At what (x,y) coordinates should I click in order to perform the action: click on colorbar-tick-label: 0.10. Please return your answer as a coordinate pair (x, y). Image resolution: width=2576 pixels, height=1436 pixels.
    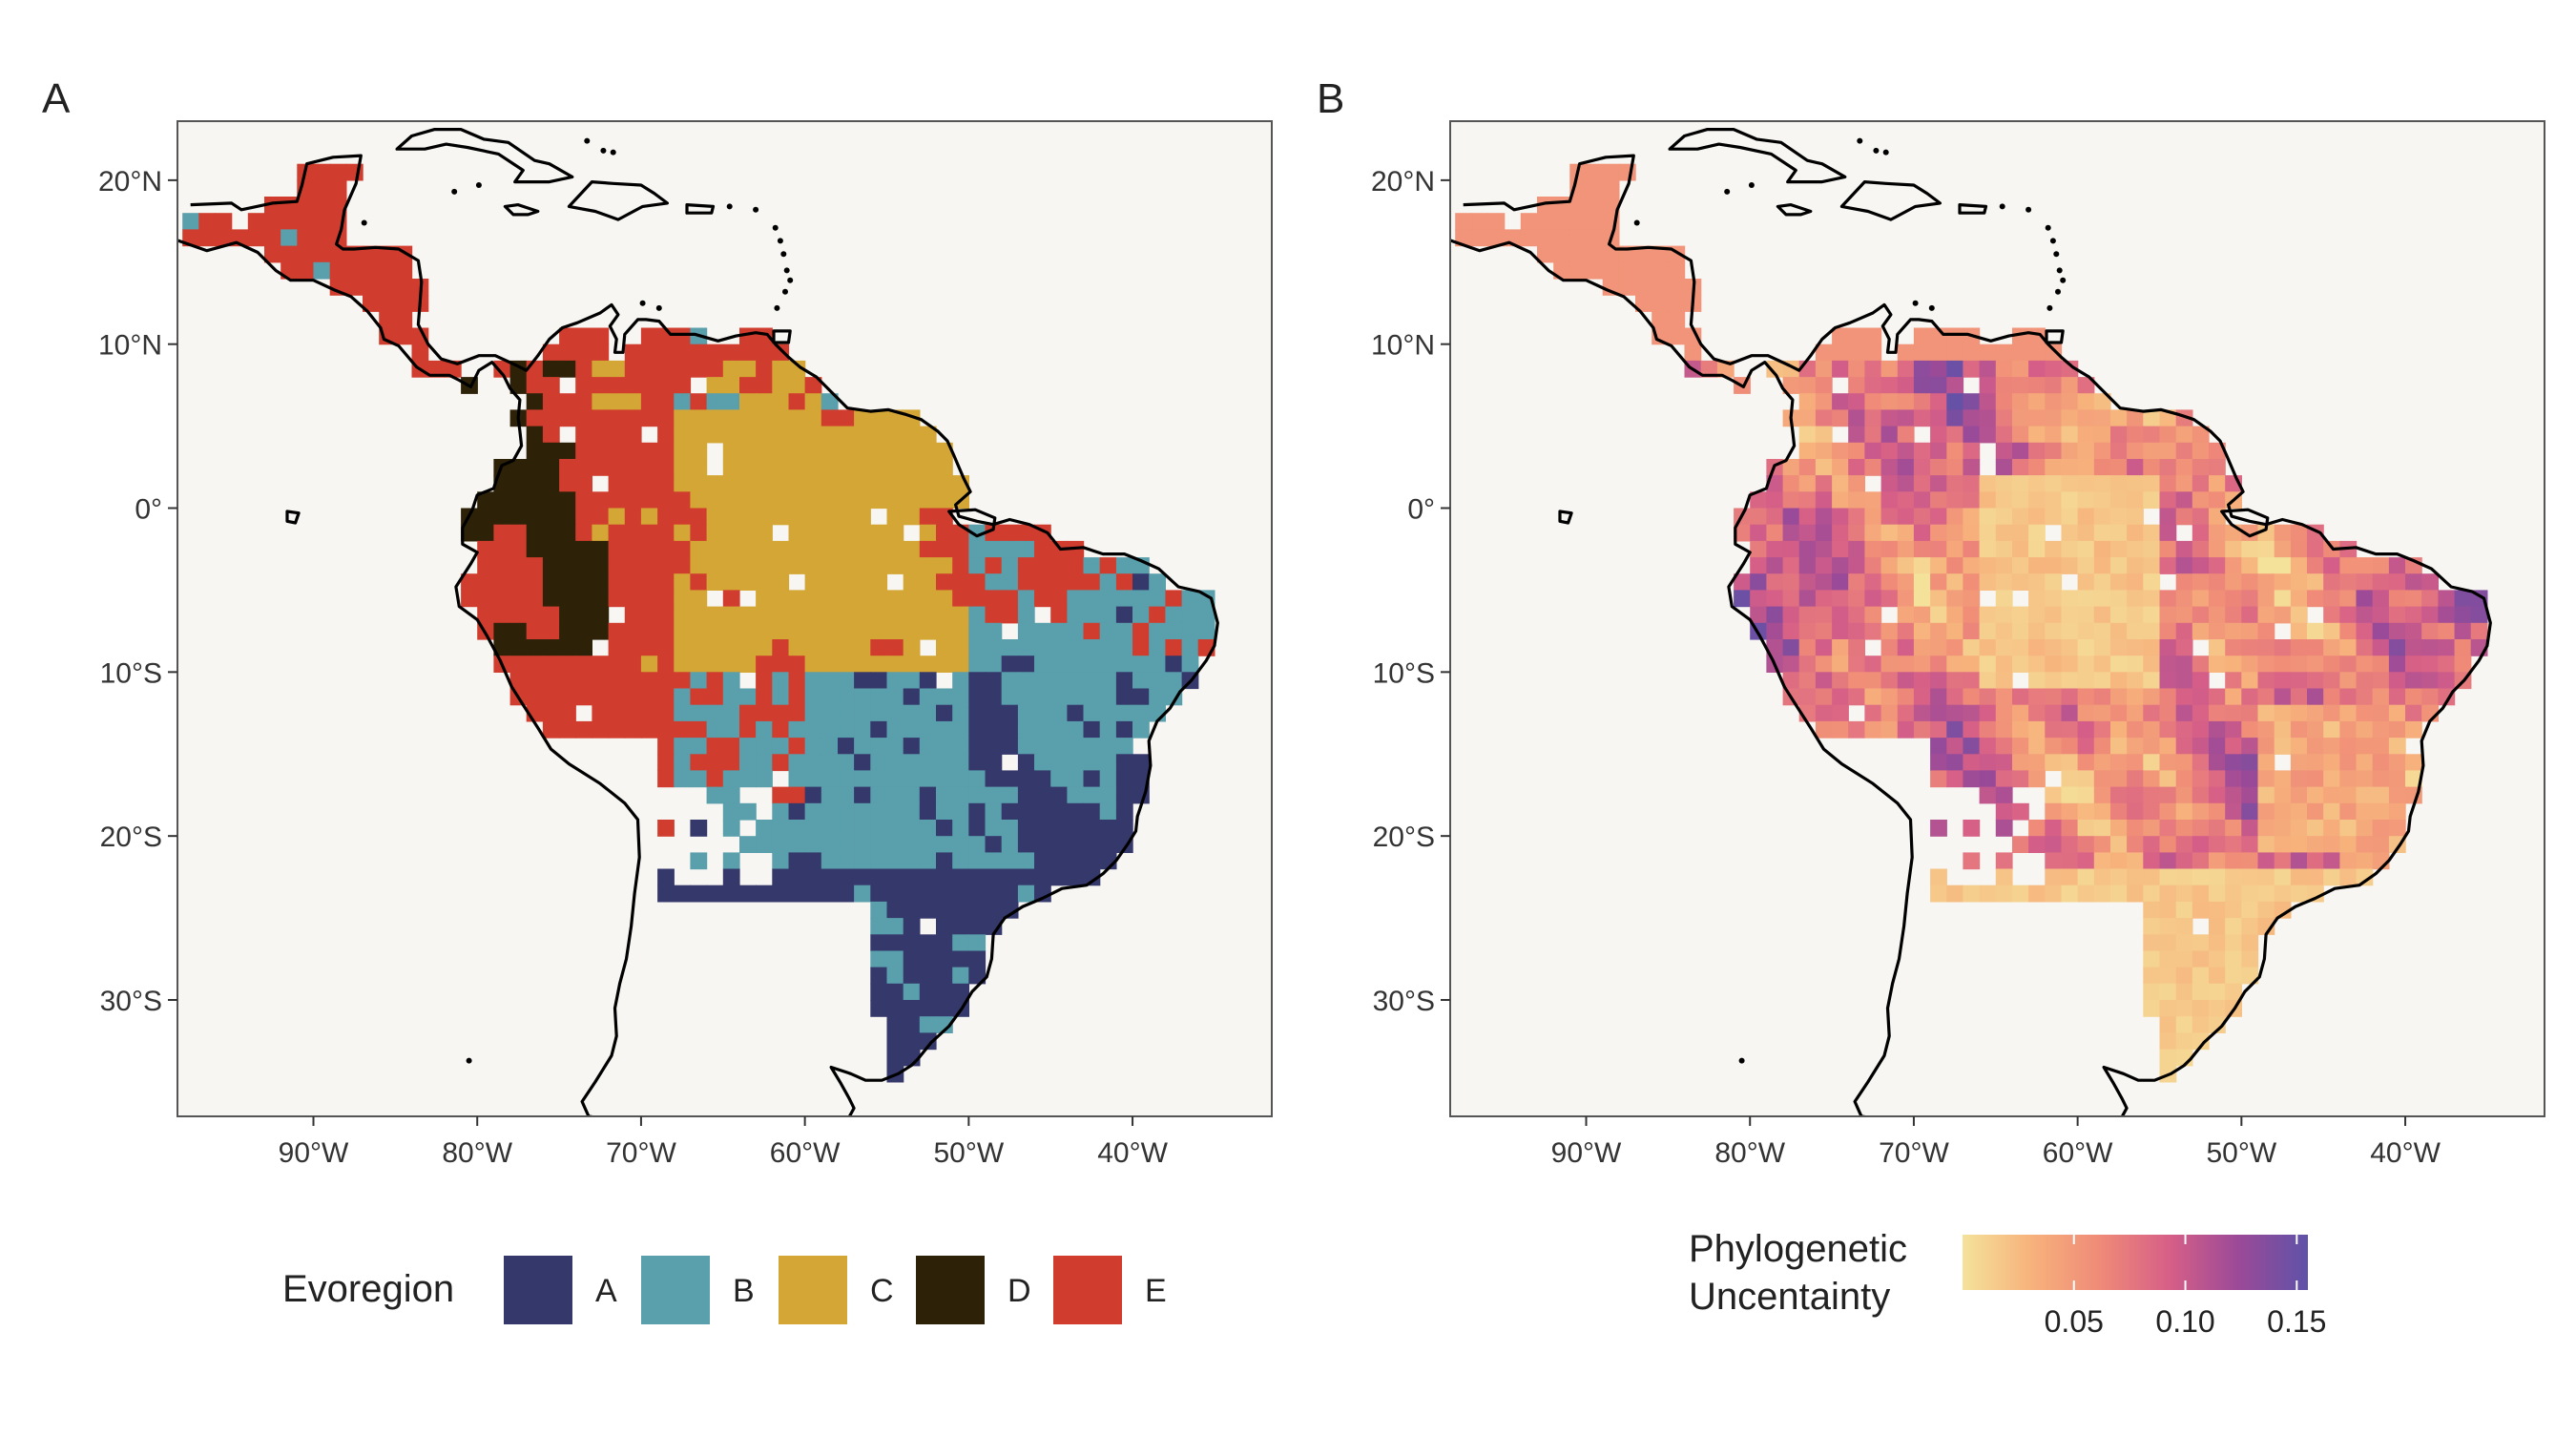
    Looking at the image, I should click on (2184, 1321).